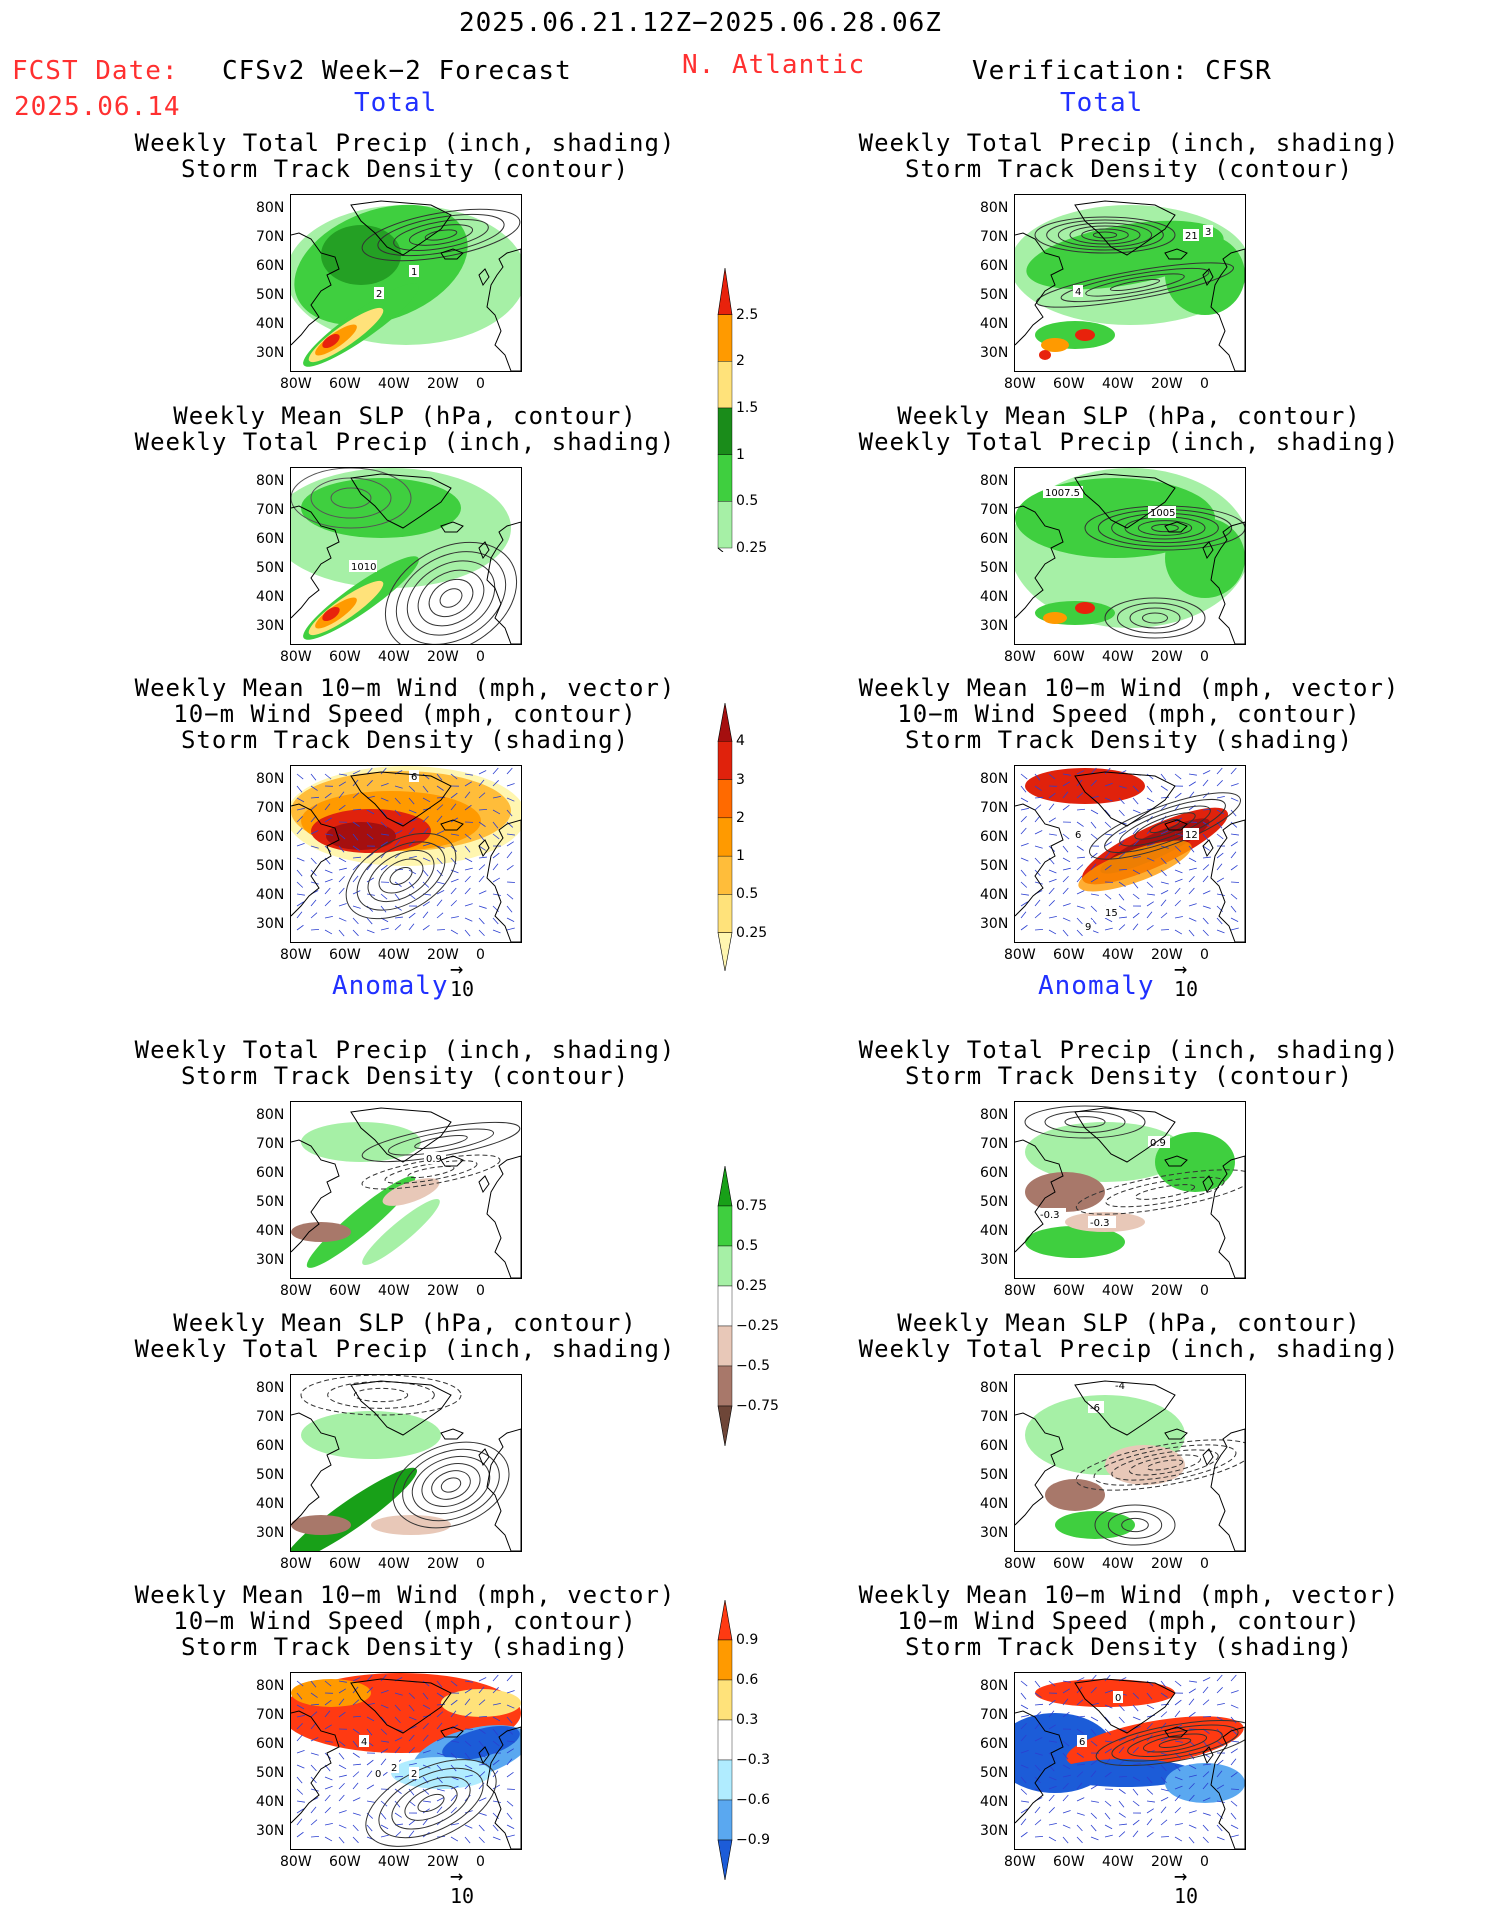 The width and height of the screenshot is (1487, 1925). I want to click on contour-label: 0, so click(378, 1774).